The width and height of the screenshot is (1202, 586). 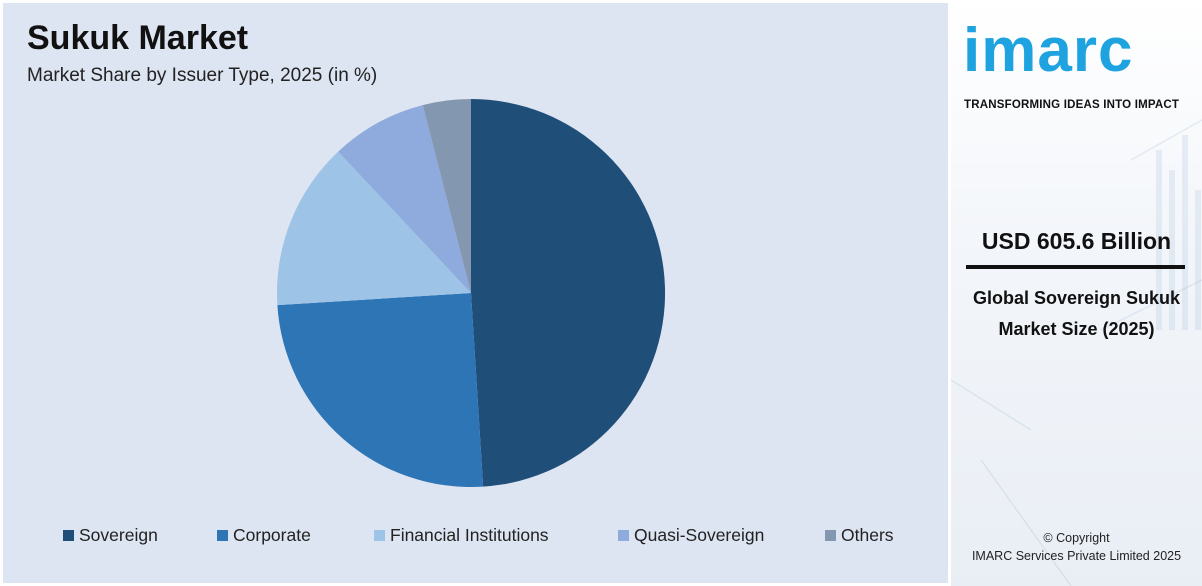 What do you see at coordinates (1076, 241) in the screenshot?
I see `market-size-value: USD 605.6 Billion` at bounding box center [1076, 241].